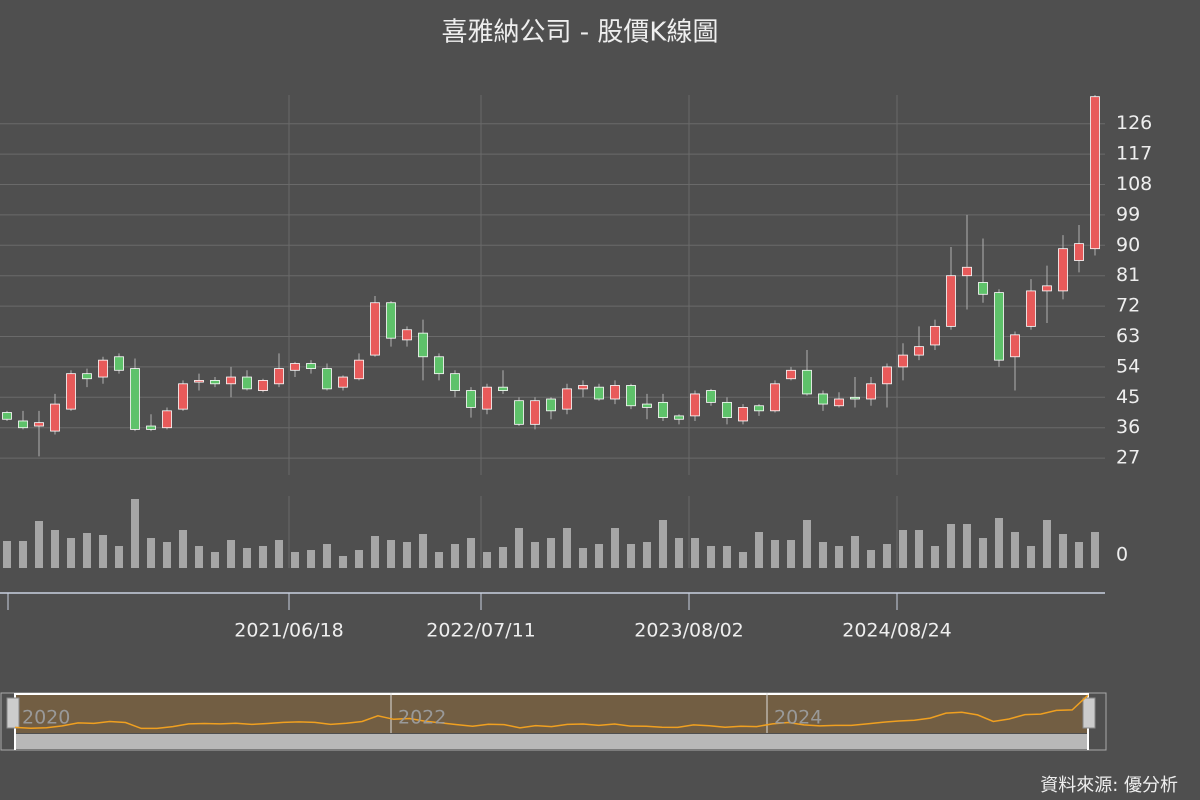 Image resolution: width=1200 pixels, height=800 pixels. Describe the element at coordinates (551, 741) in the screenshot. I see `navigator-scrollbar` at that location.